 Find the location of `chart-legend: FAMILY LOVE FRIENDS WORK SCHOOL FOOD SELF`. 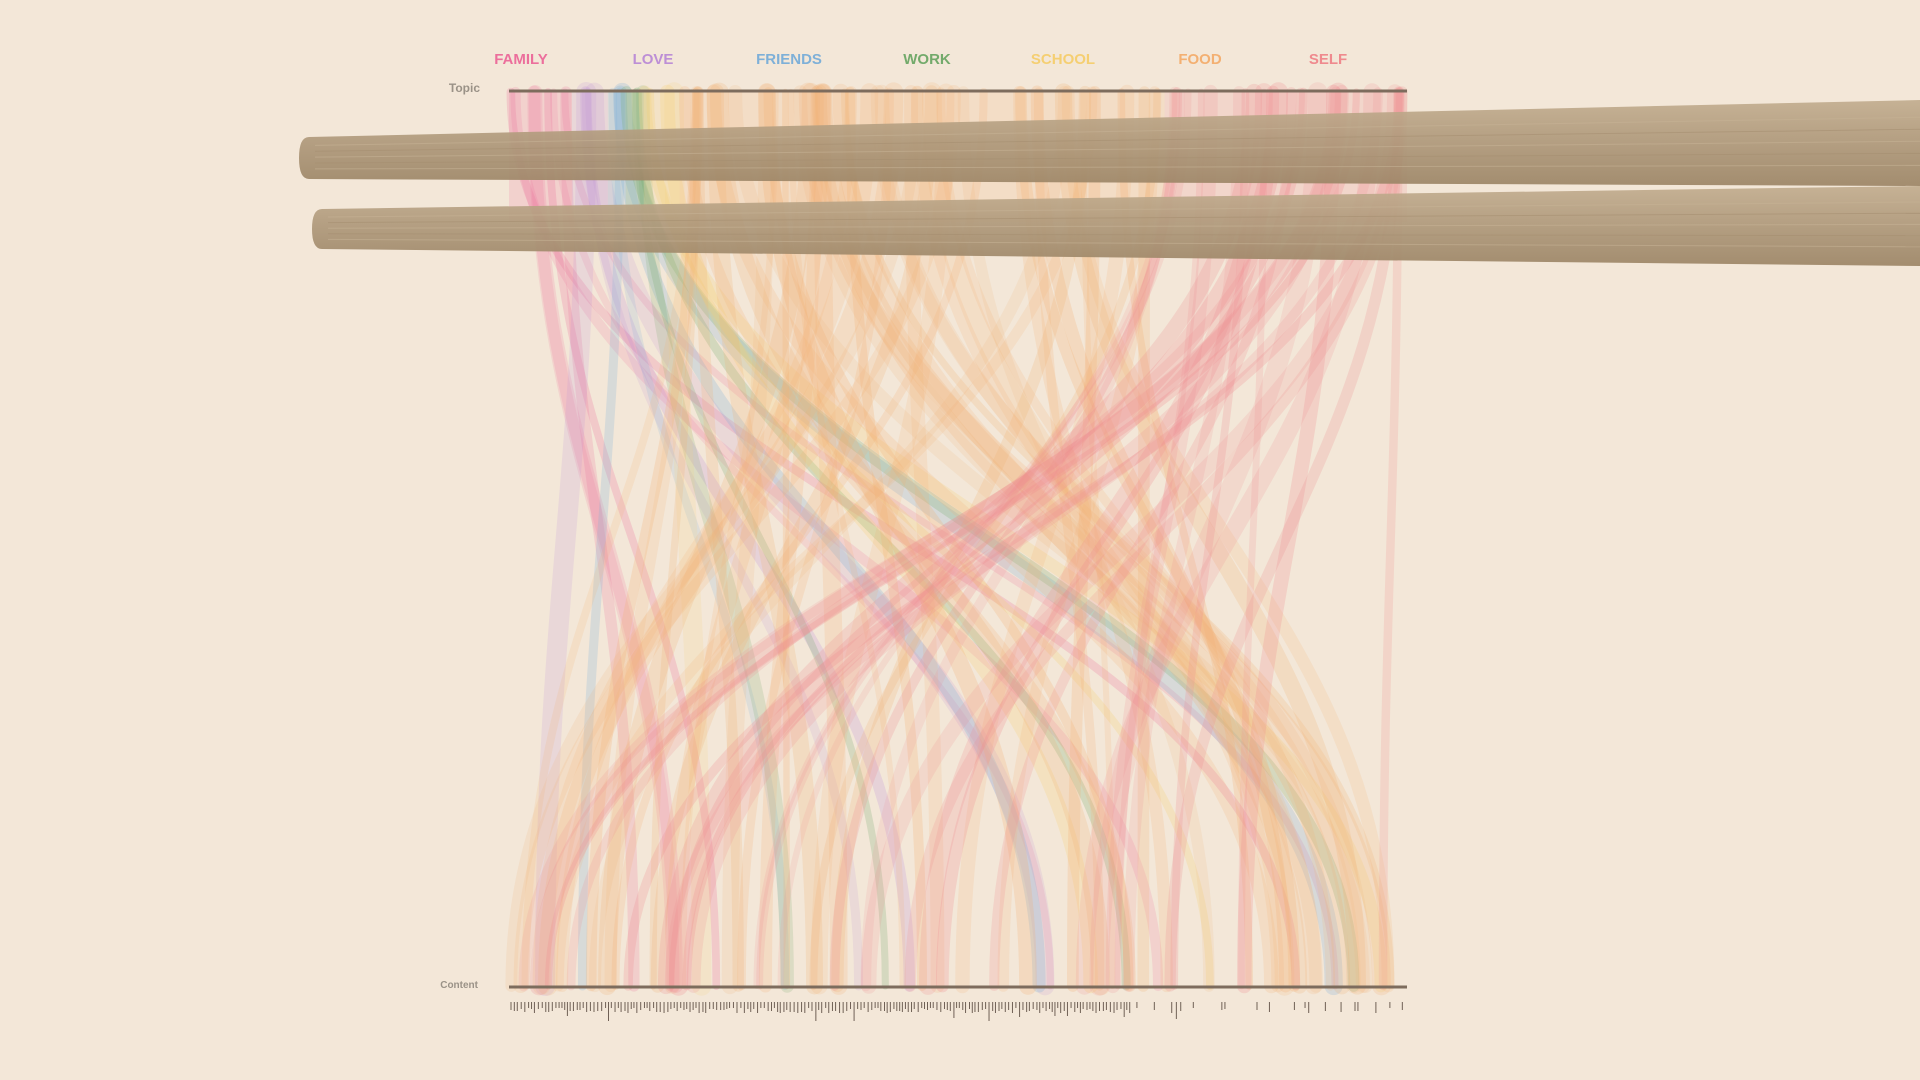

chart-legend: FAMILY LOVE FRIENDS WORK SCHOOL FOOD SELF is located at coordinates (920, 59).